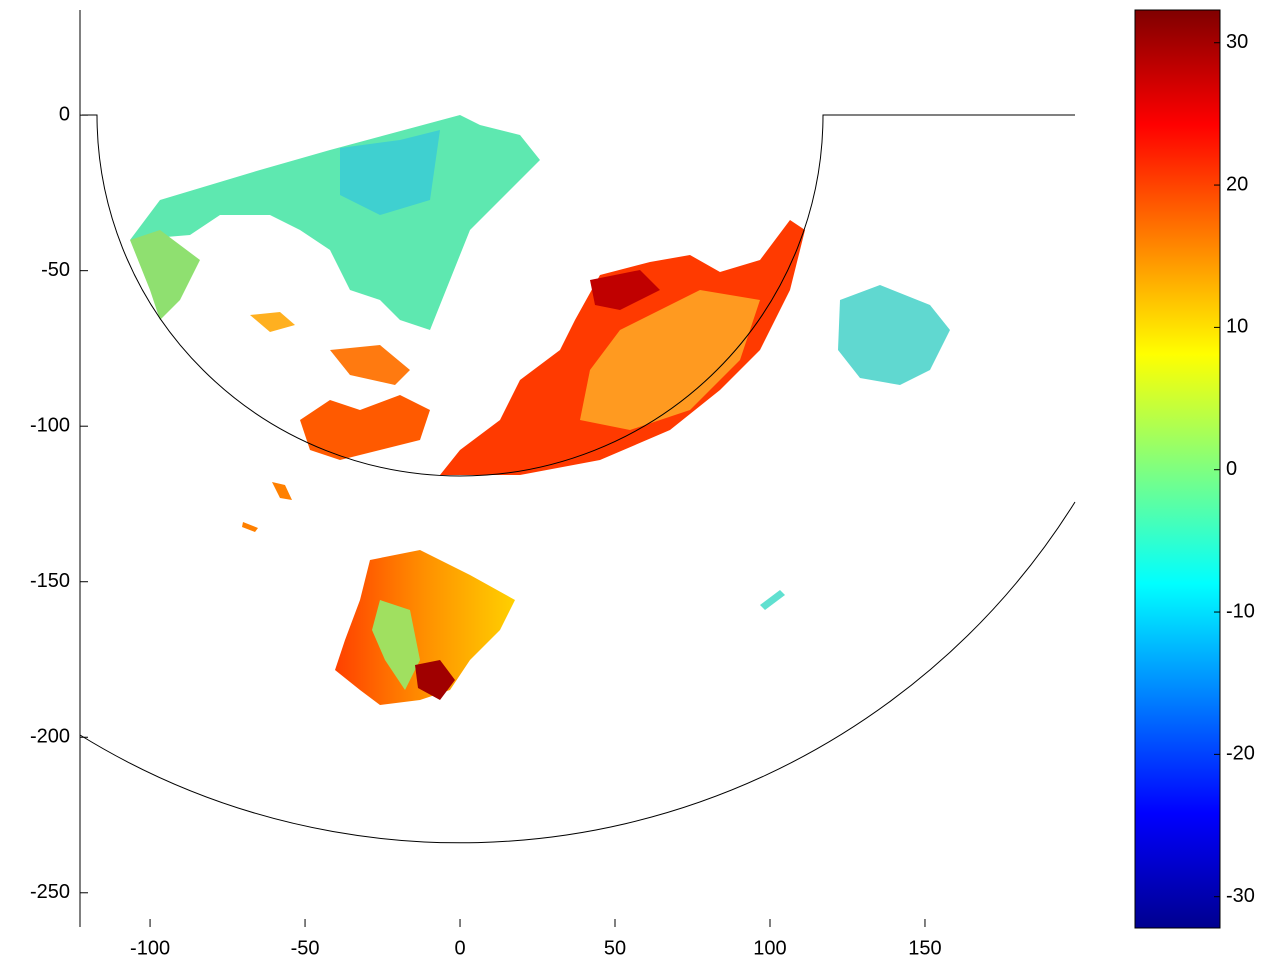  What do you see at coordinates (1237, 42) in the screenshot?
I see `colorbar-tick-label: 30` at bounding box center [1237, 42].